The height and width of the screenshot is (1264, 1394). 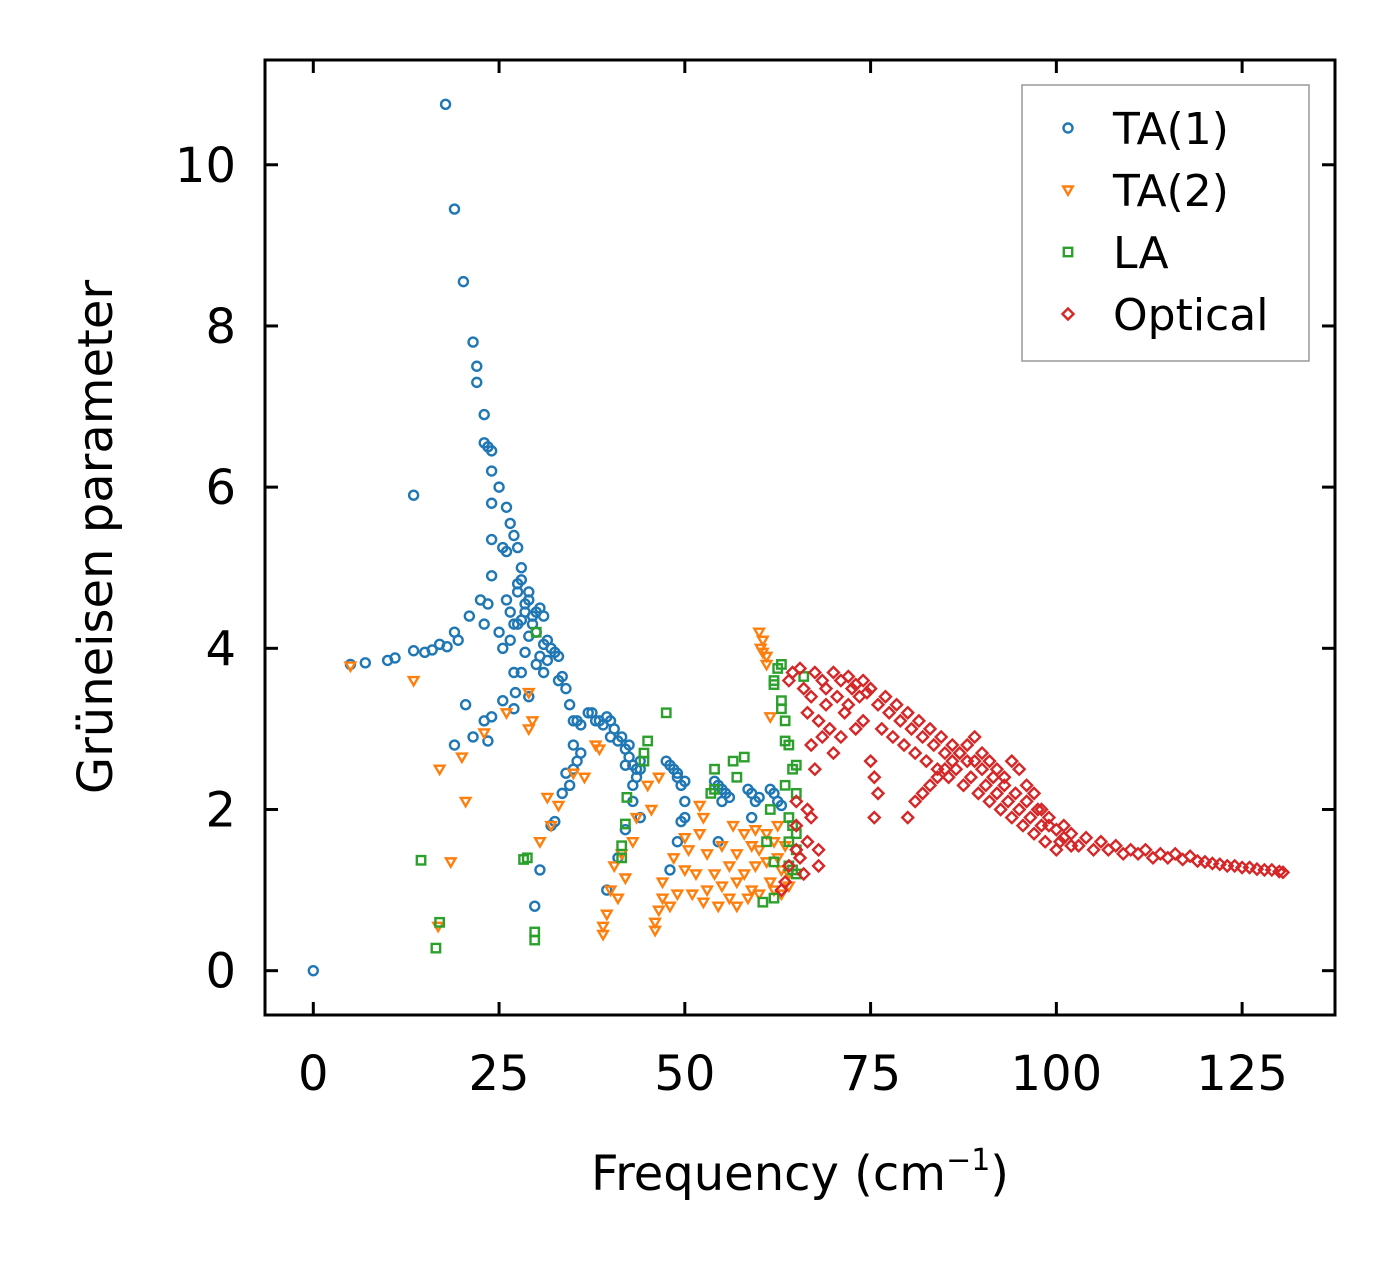 I want to click on y-tick-label: 0, so click(x=220, y=972).